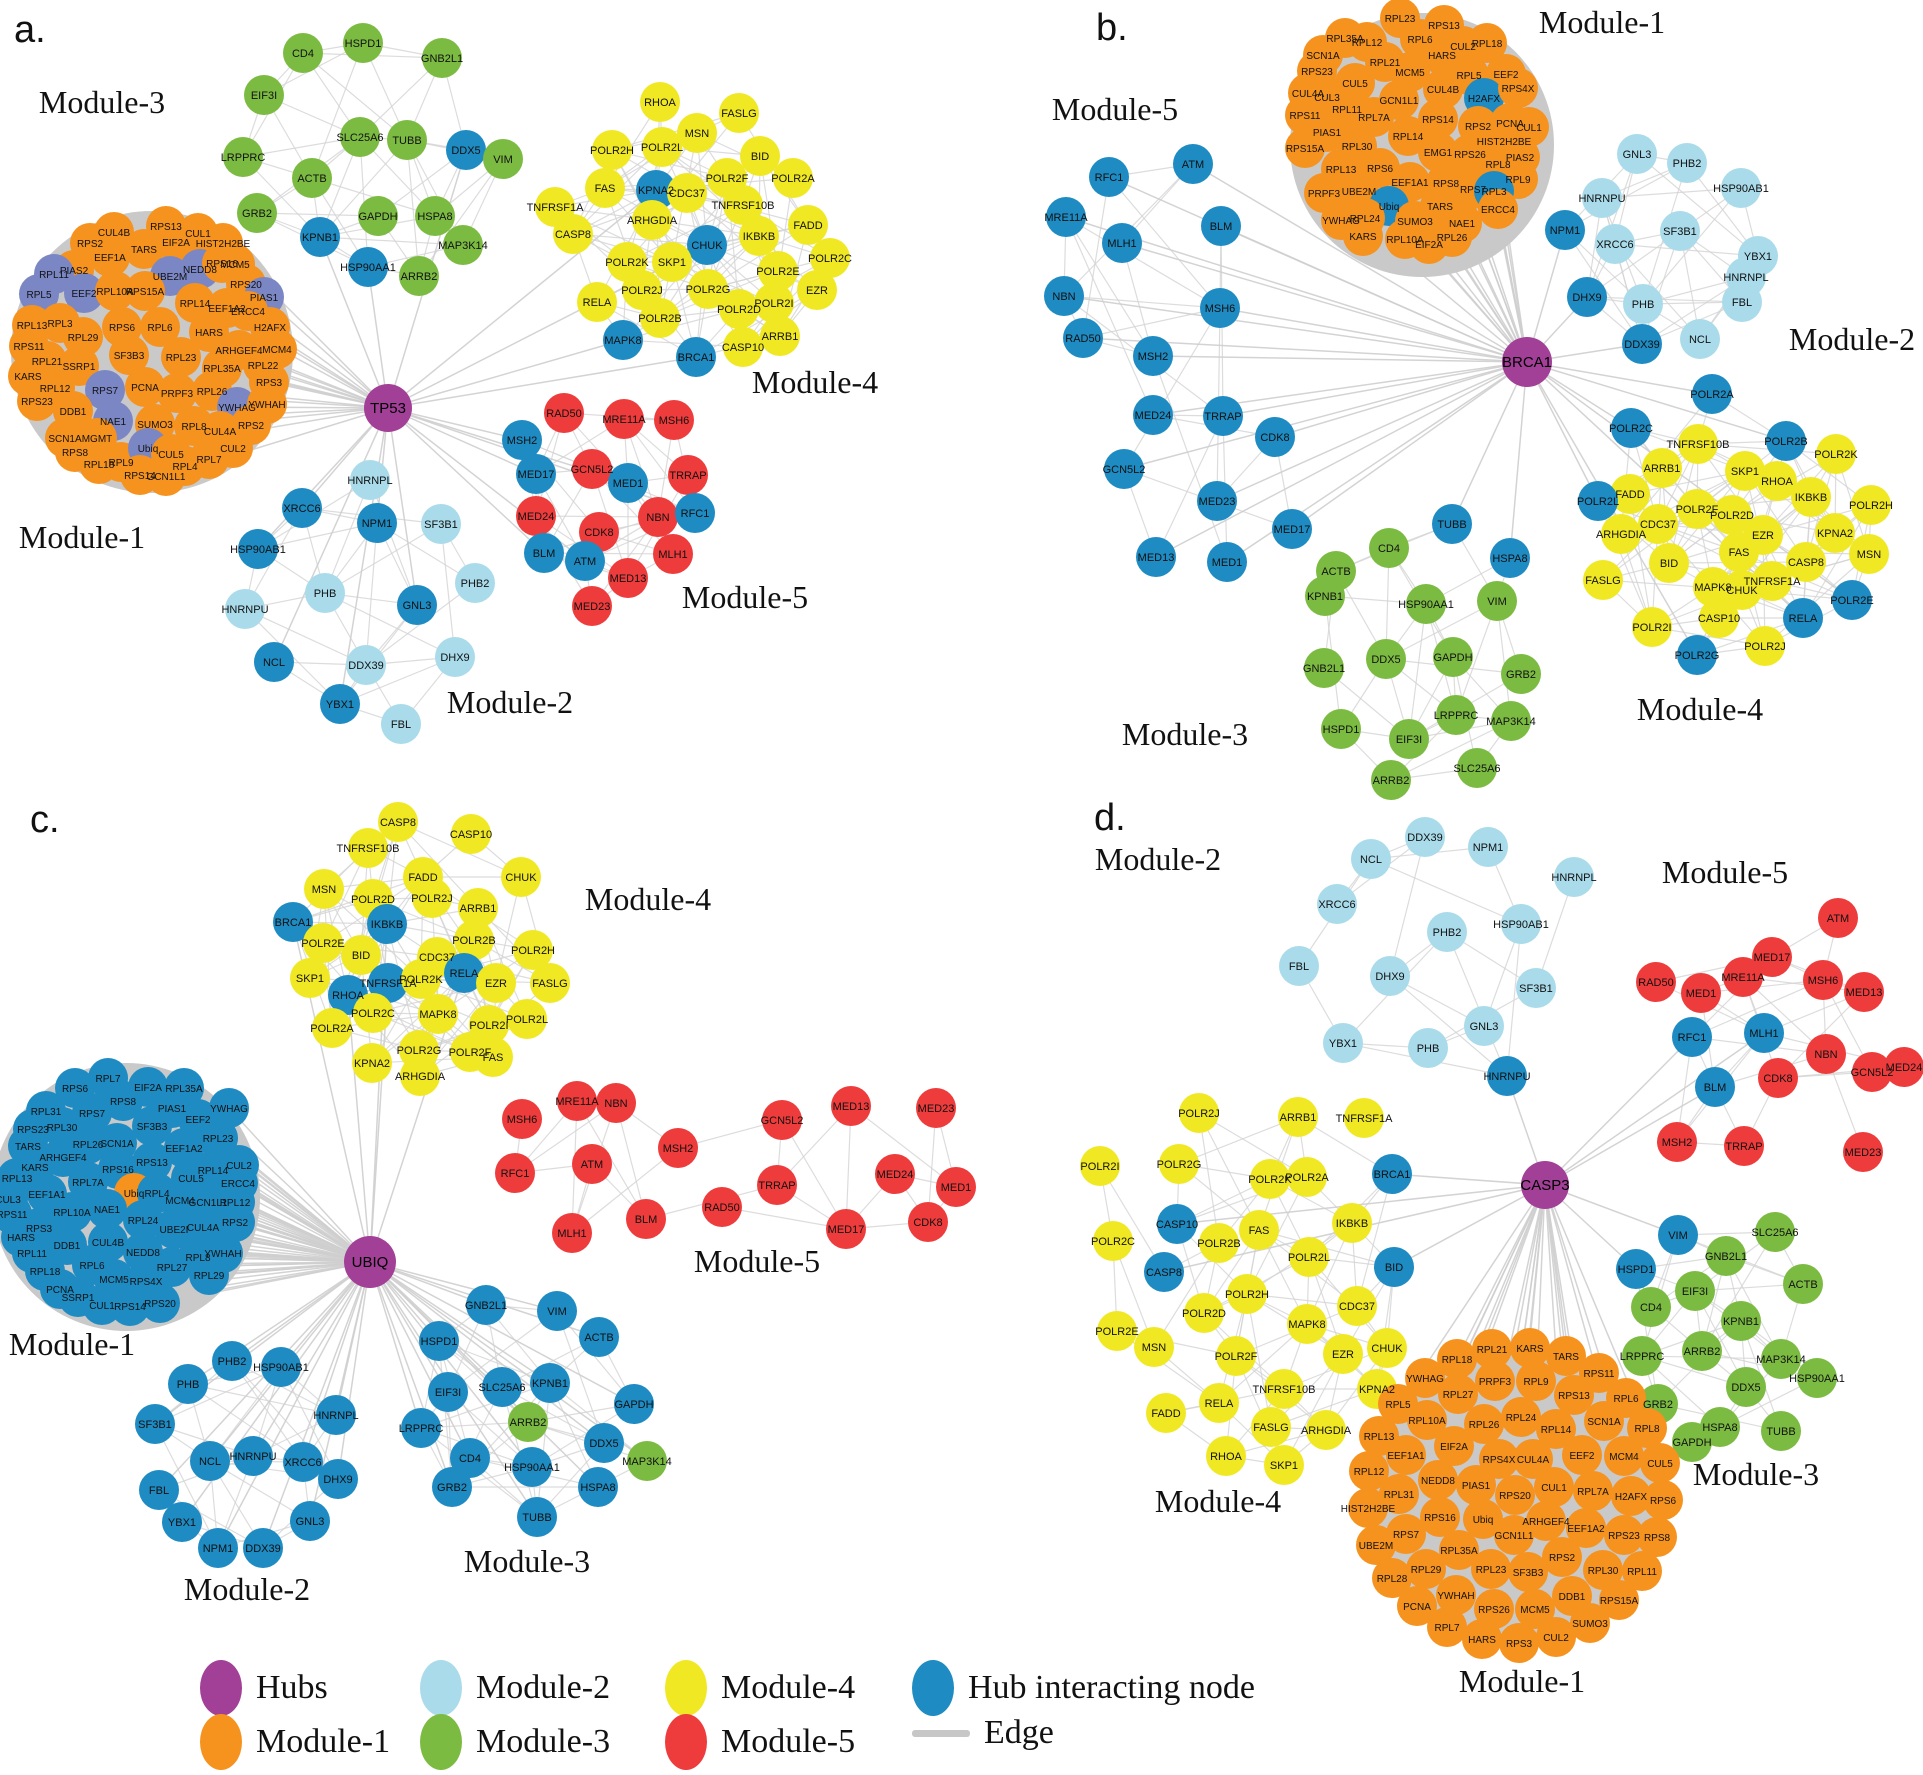  What do you see at coordinates (612, 150) in the screenshot?
I see `node-POLR2H` at bounding box center [612, 150].